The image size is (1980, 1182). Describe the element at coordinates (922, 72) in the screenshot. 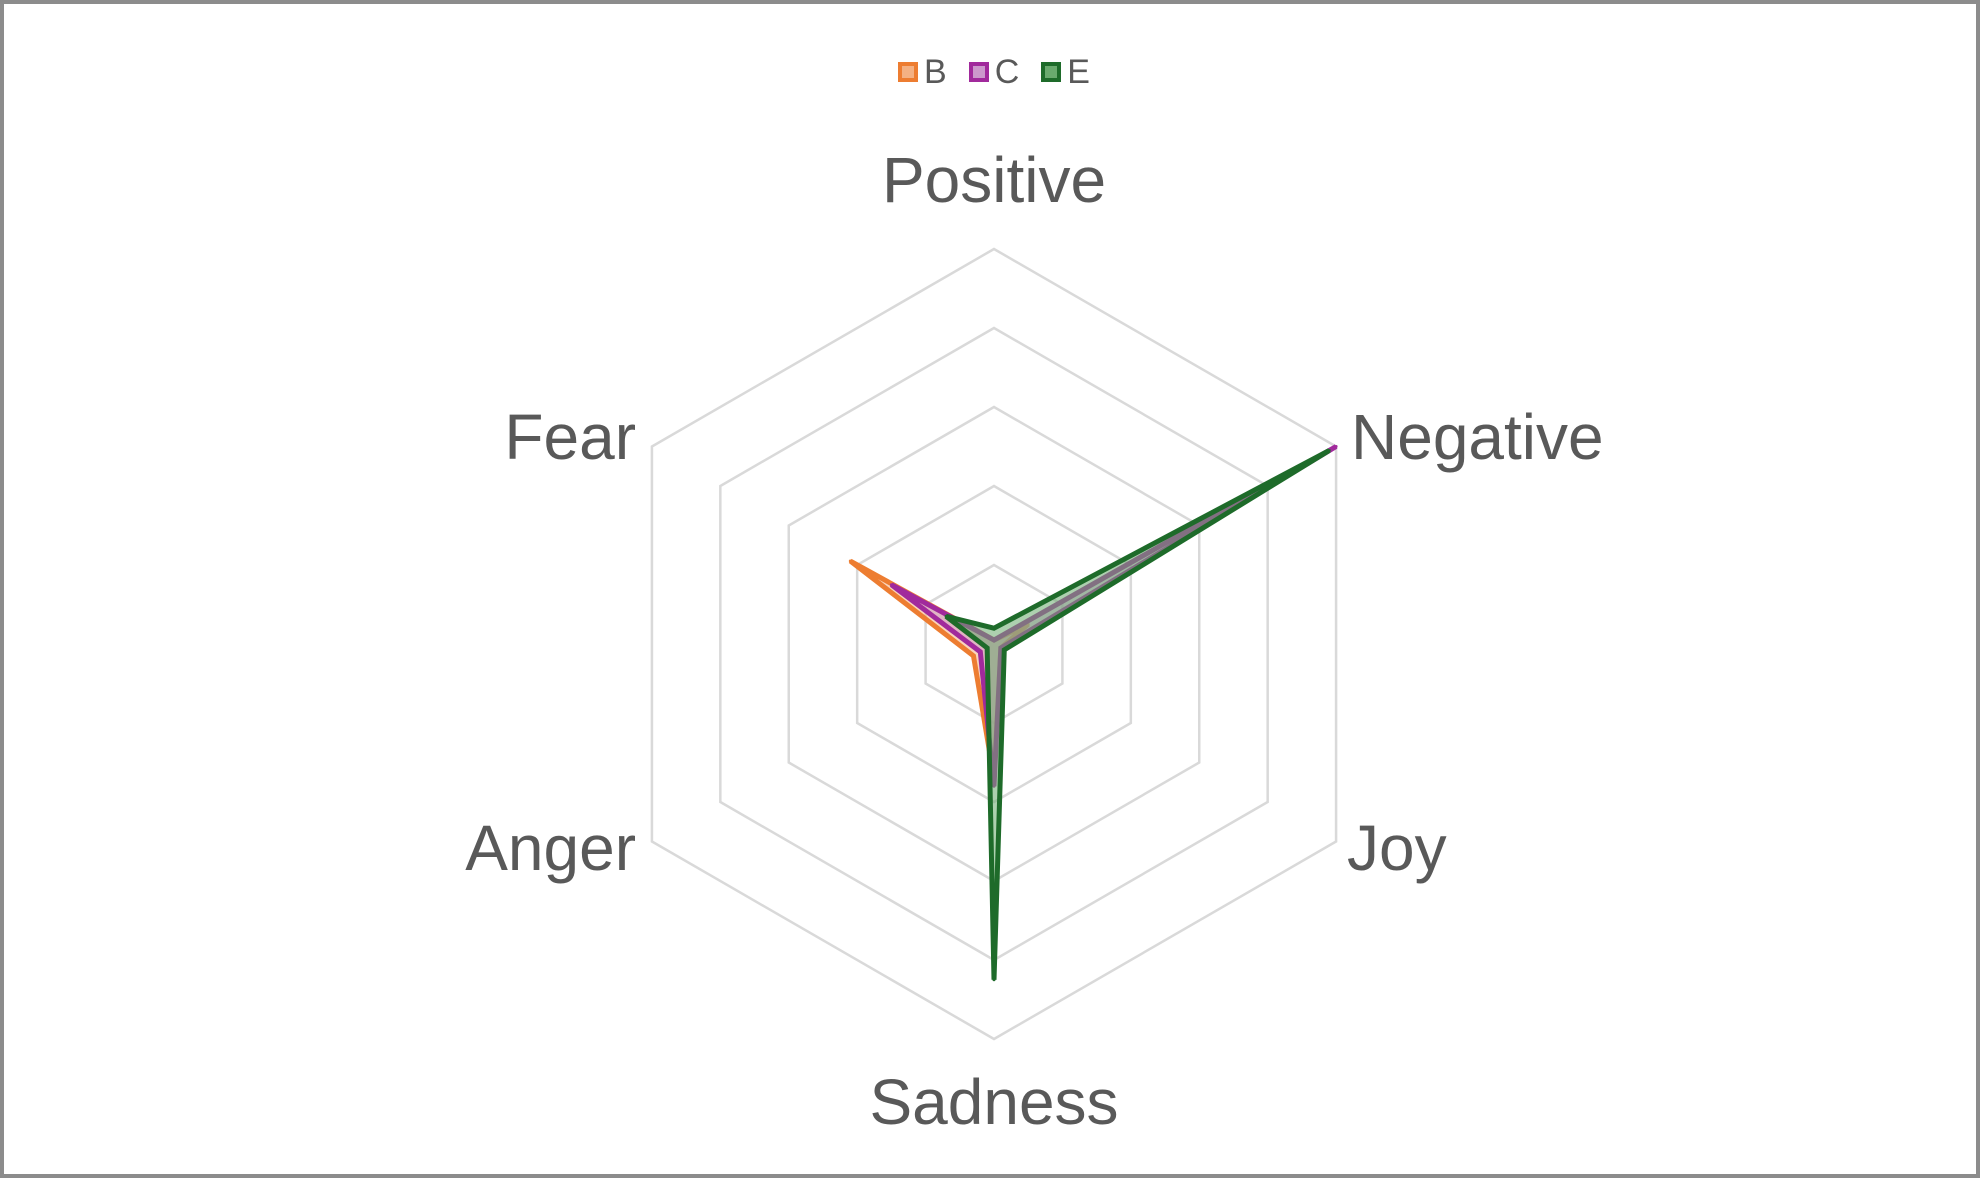

I see `legend-item-b: B` at that location.